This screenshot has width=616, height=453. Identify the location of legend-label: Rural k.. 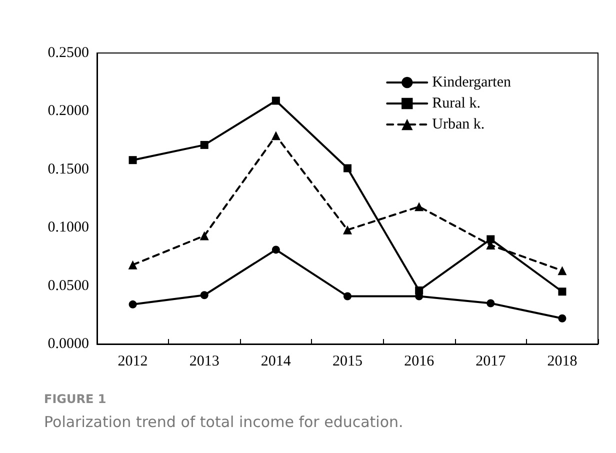
(456, 104).